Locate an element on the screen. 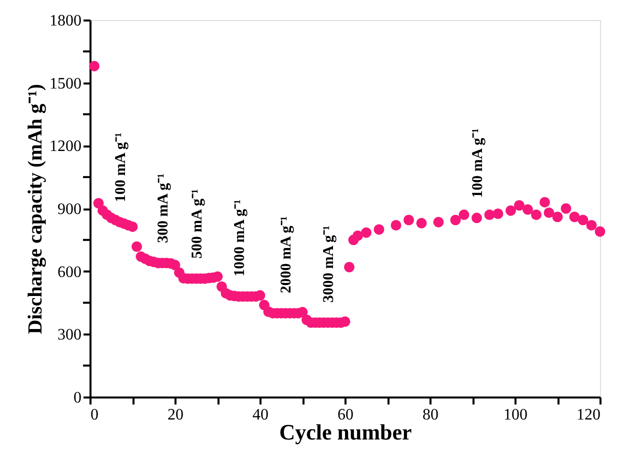 The width and height of the screenshot is (618, 450). x-tick-label: 80 is located at coordinates (430, 415).